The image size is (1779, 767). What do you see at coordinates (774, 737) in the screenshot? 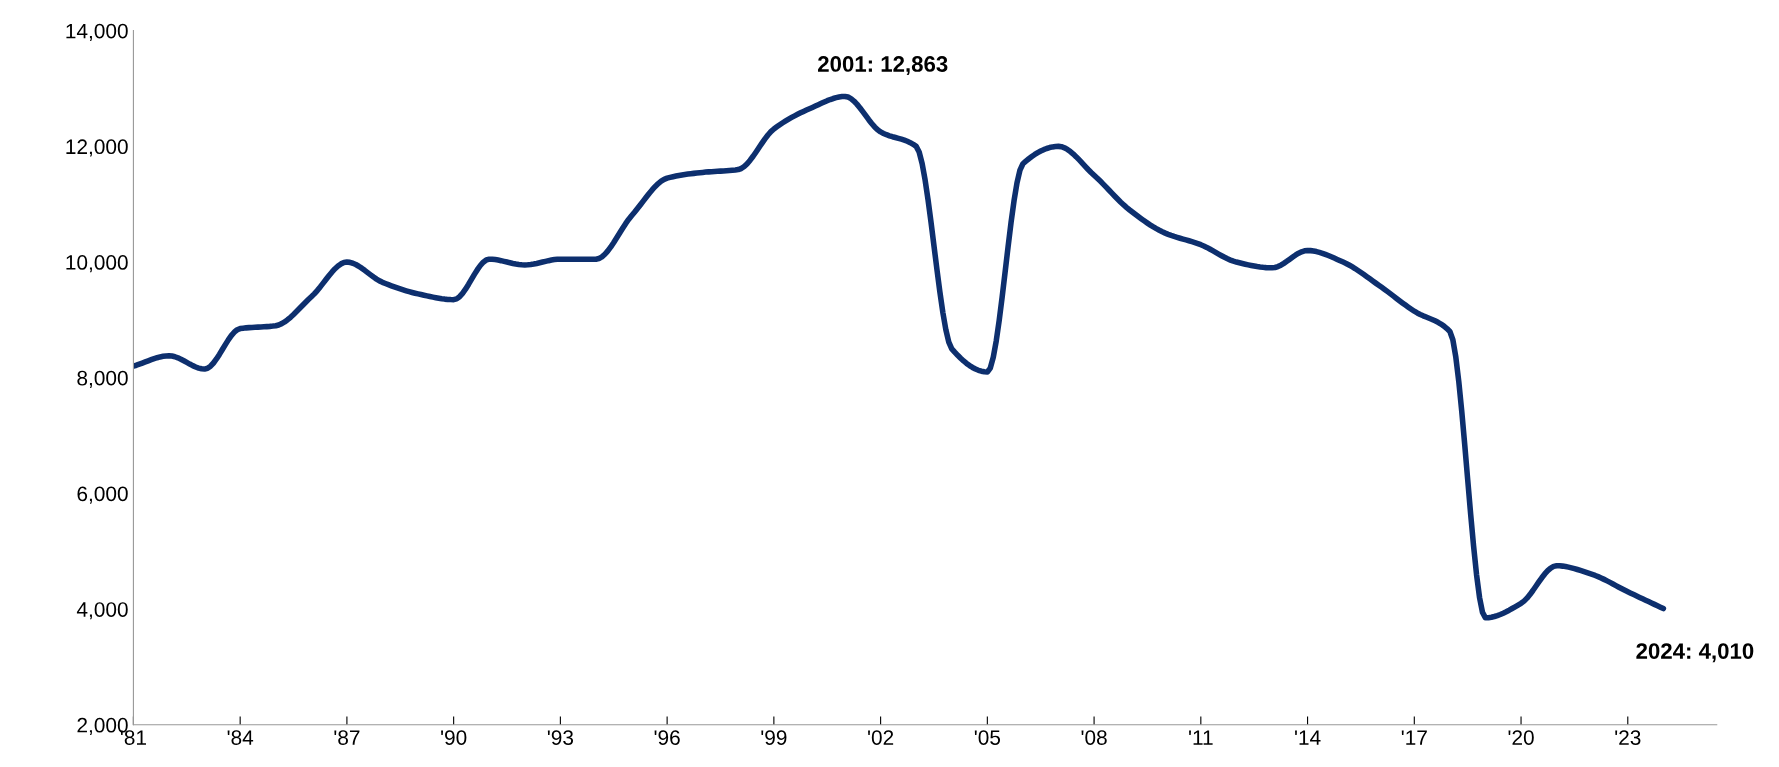
I see `x-tick-label: '99` at bounding box center [774, 737].